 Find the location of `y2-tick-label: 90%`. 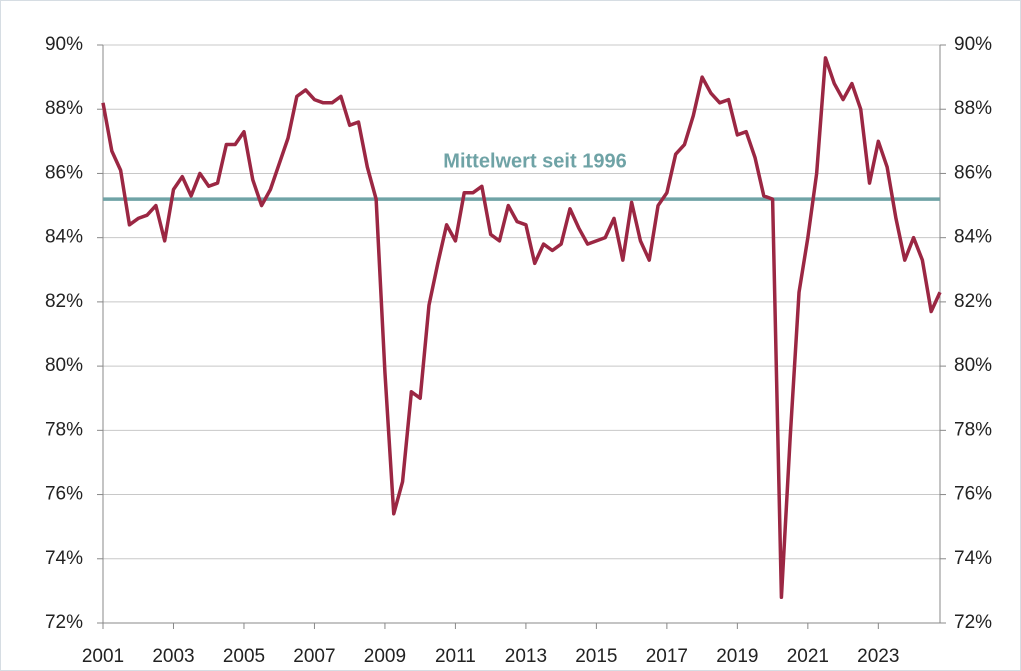

y2-tick-label: 90% is located at coordinates (973, 44).